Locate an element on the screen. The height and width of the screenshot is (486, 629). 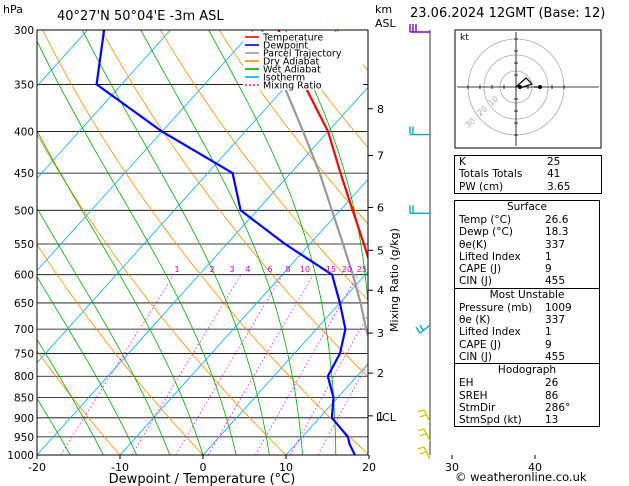
most-unstable-title: Most Unstable is located at coordinates (527, 294).